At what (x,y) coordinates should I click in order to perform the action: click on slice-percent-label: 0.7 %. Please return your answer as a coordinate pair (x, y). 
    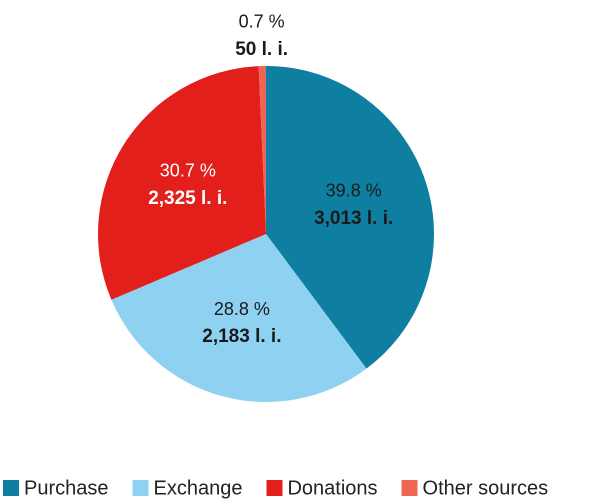
    Looking at the image, I should click on (262, 22).